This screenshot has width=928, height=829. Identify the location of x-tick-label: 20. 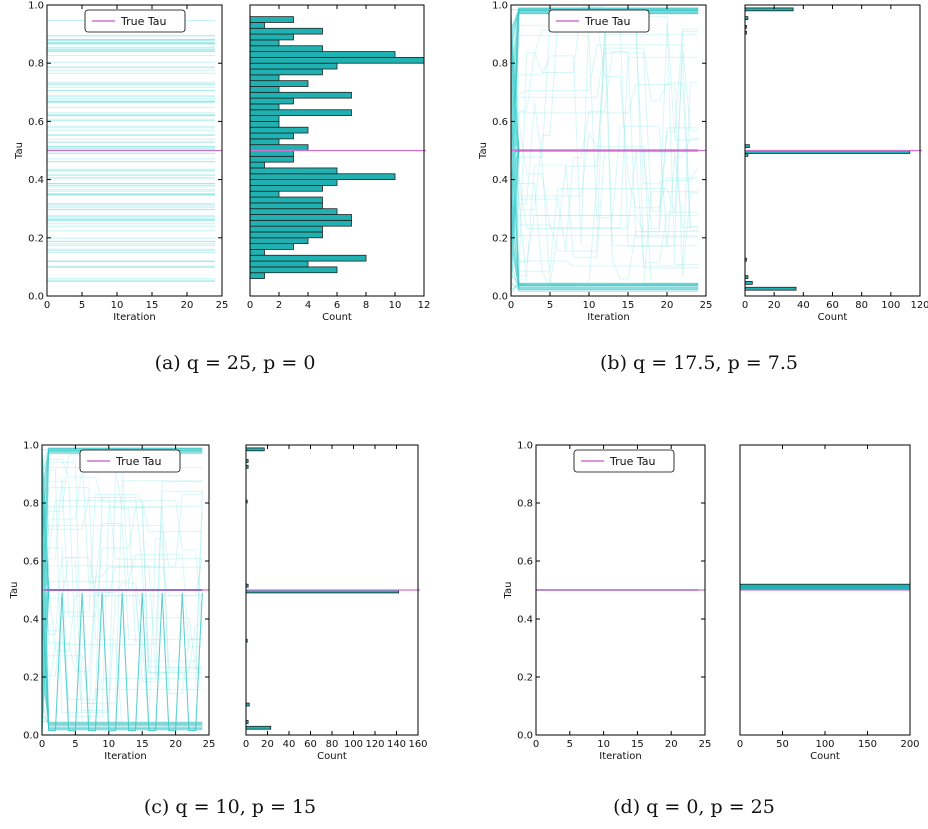
(175, 744).